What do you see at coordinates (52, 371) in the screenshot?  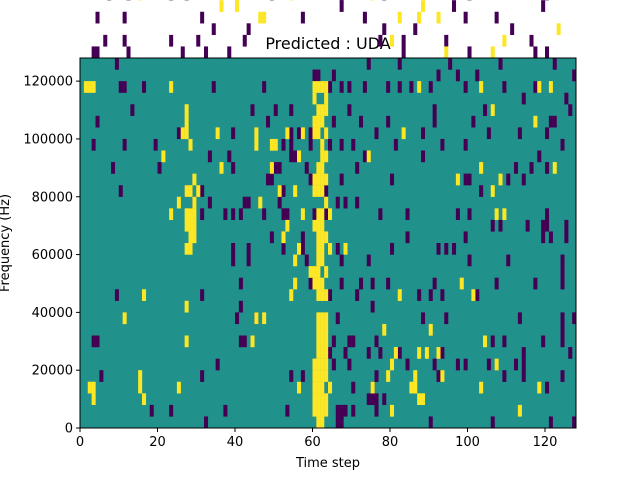 I see `y-tick-label: 20000` at bounding box center [52, 371].